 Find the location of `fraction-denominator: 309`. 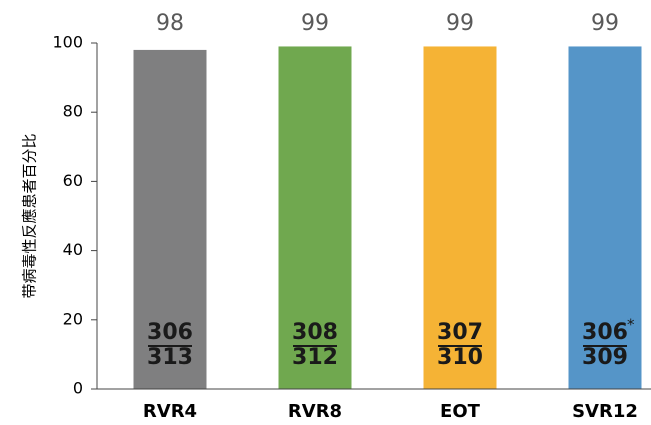

fraction-denominator: 309 is located at coordinates (605, 357).